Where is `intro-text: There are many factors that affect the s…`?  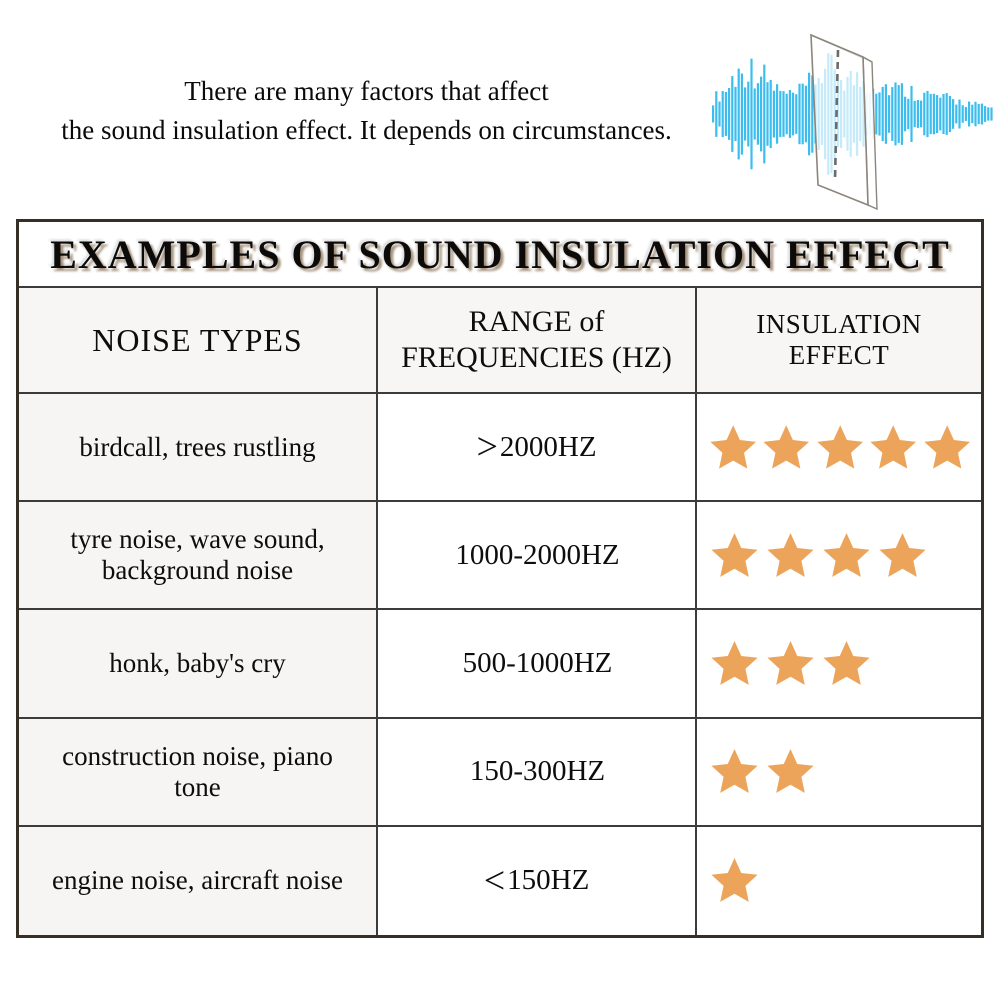 intro-text: There are many factors that affect the s… is located at coordinates (366, 111).